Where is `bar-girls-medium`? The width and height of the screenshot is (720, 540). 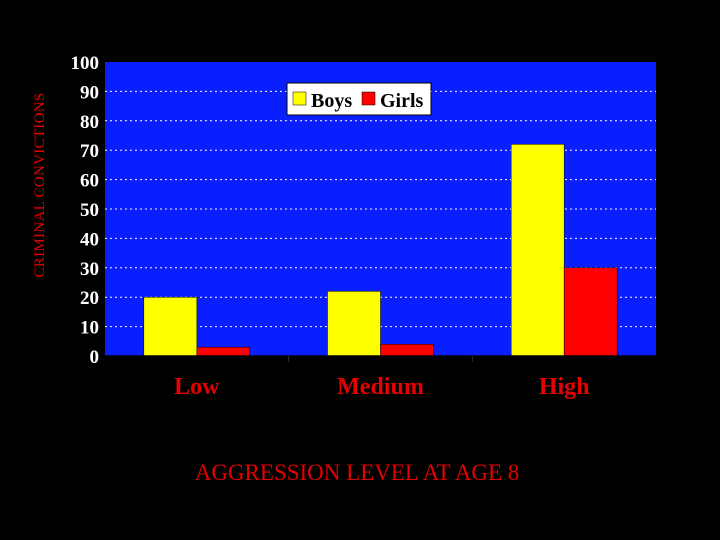
bar-girls-medium is located at coordinates (407, 350).